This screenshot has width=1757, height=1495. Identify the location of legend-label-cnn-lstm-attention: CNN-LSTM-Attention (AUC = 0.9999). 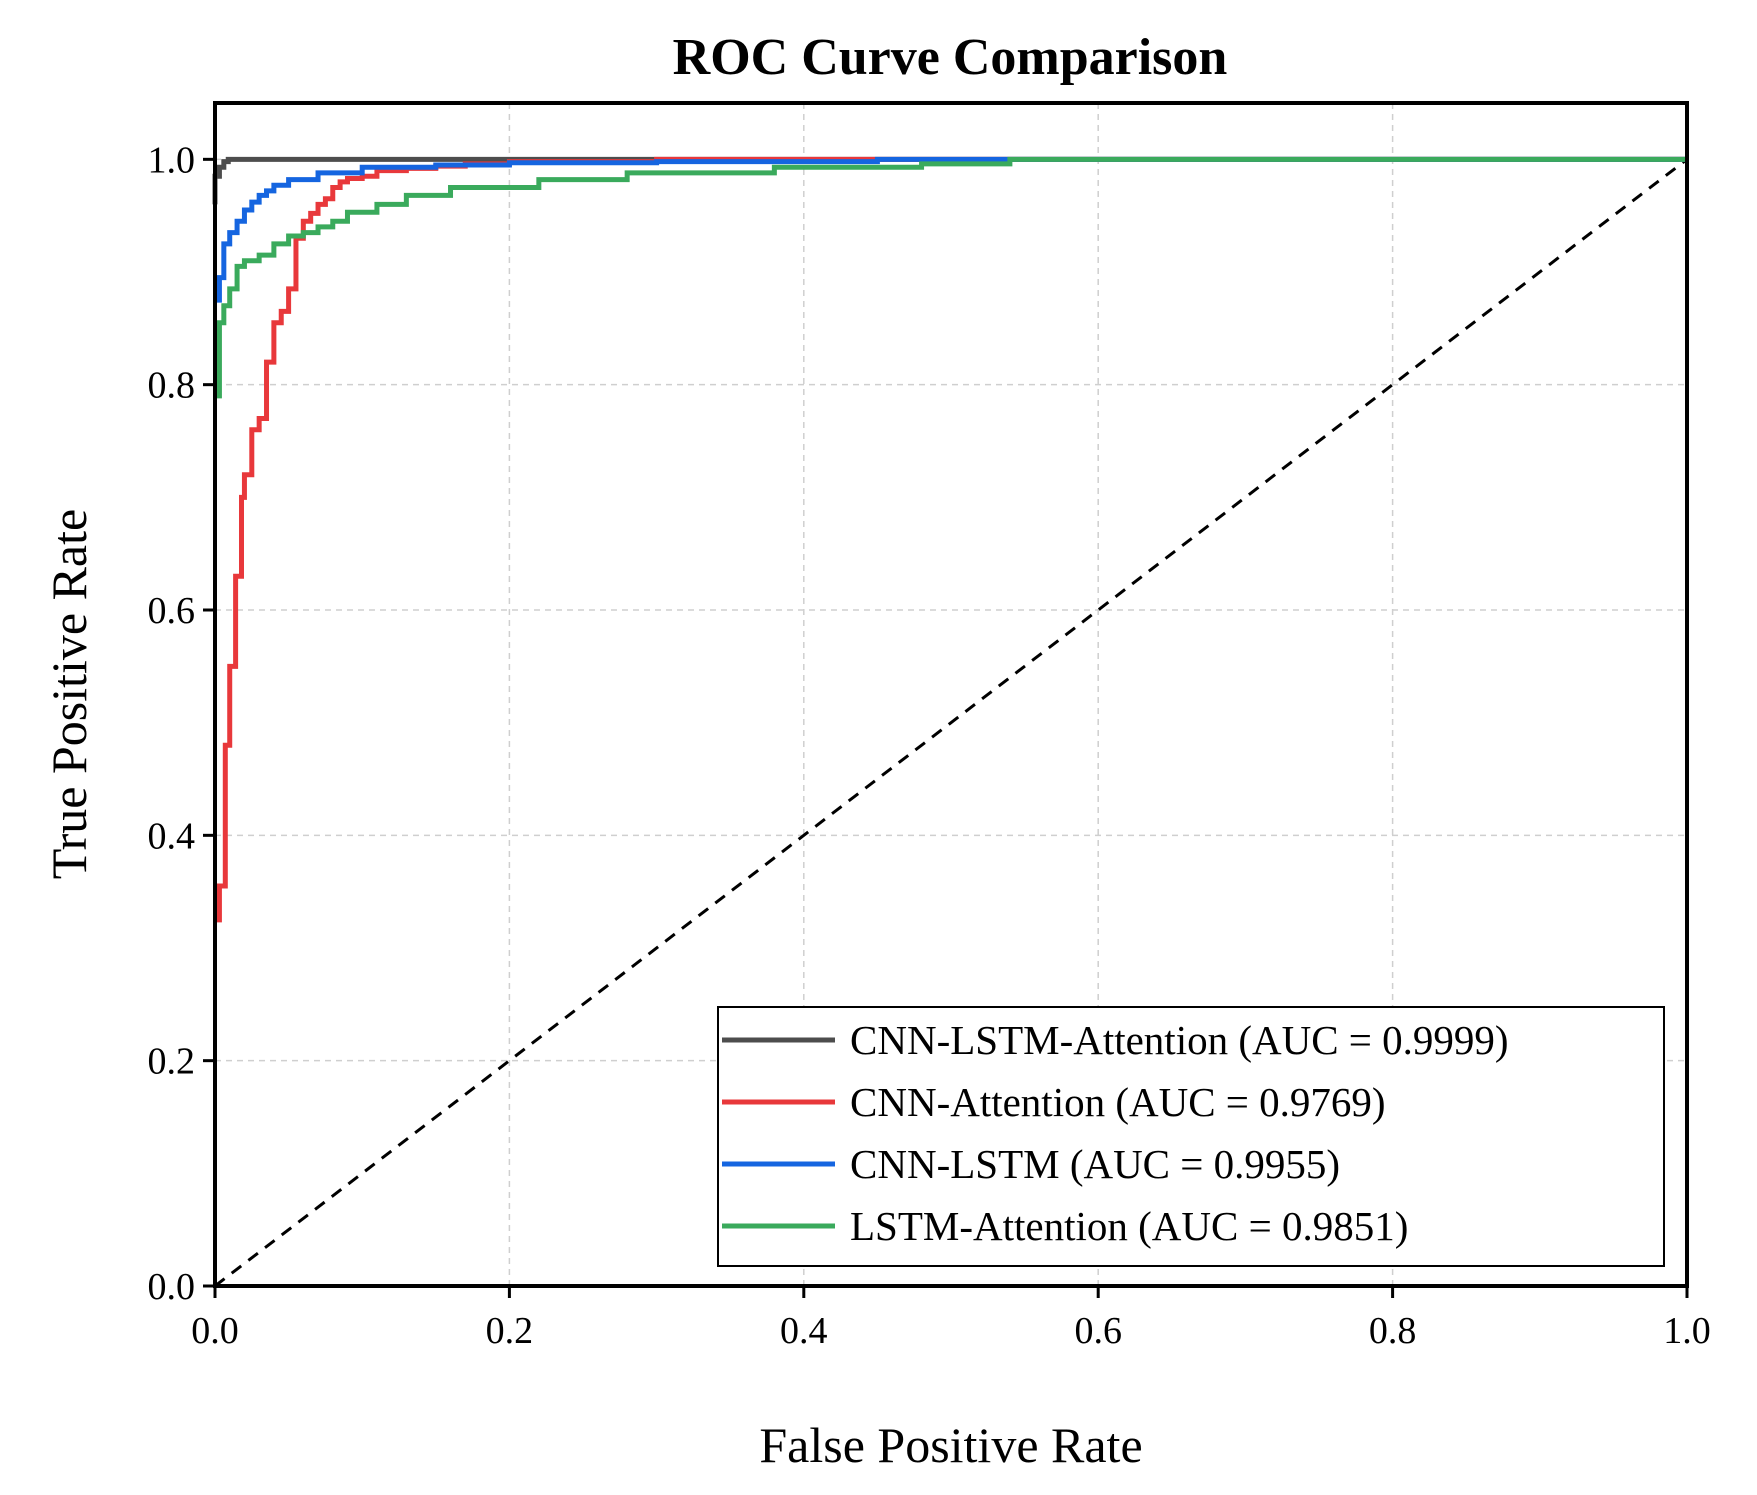
(1179, 1040).